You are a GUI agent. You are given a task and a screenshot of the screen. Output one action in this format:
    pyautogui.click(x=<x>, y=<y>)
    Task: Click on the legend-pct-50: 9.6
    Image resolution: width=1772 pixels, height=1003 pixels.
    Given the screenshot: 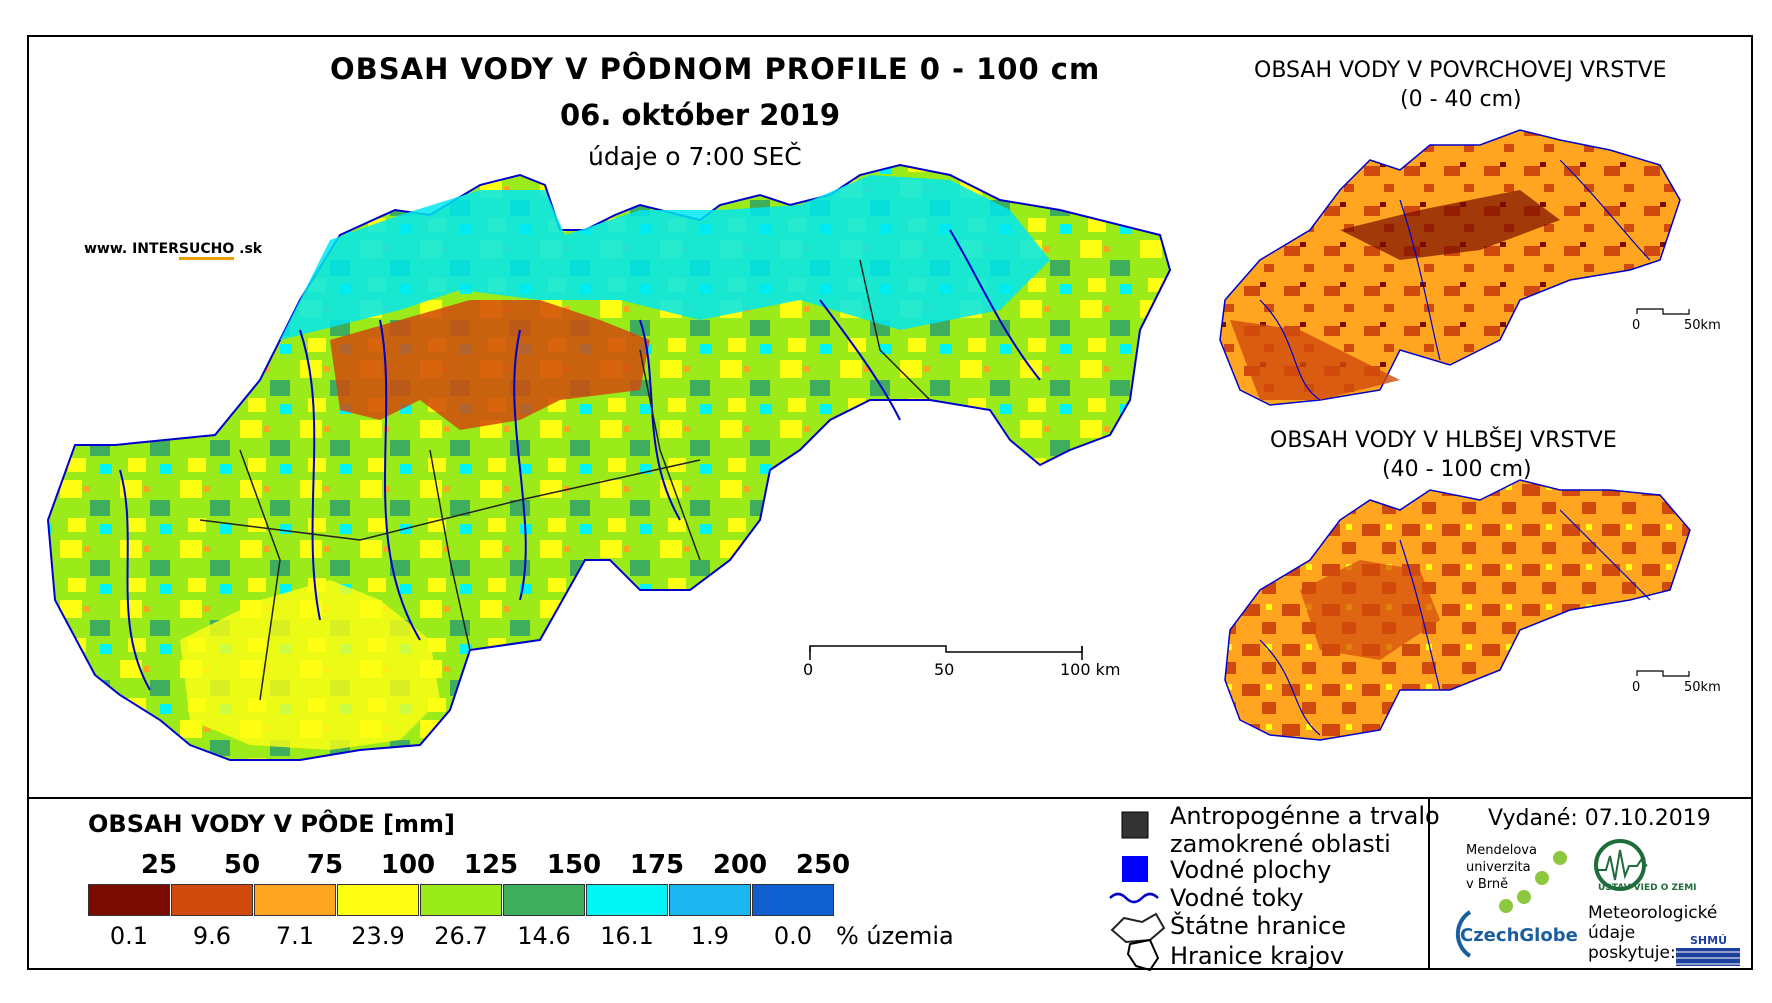 What is the action you would take?
    pyautogui.click(x=212, y=936)
    